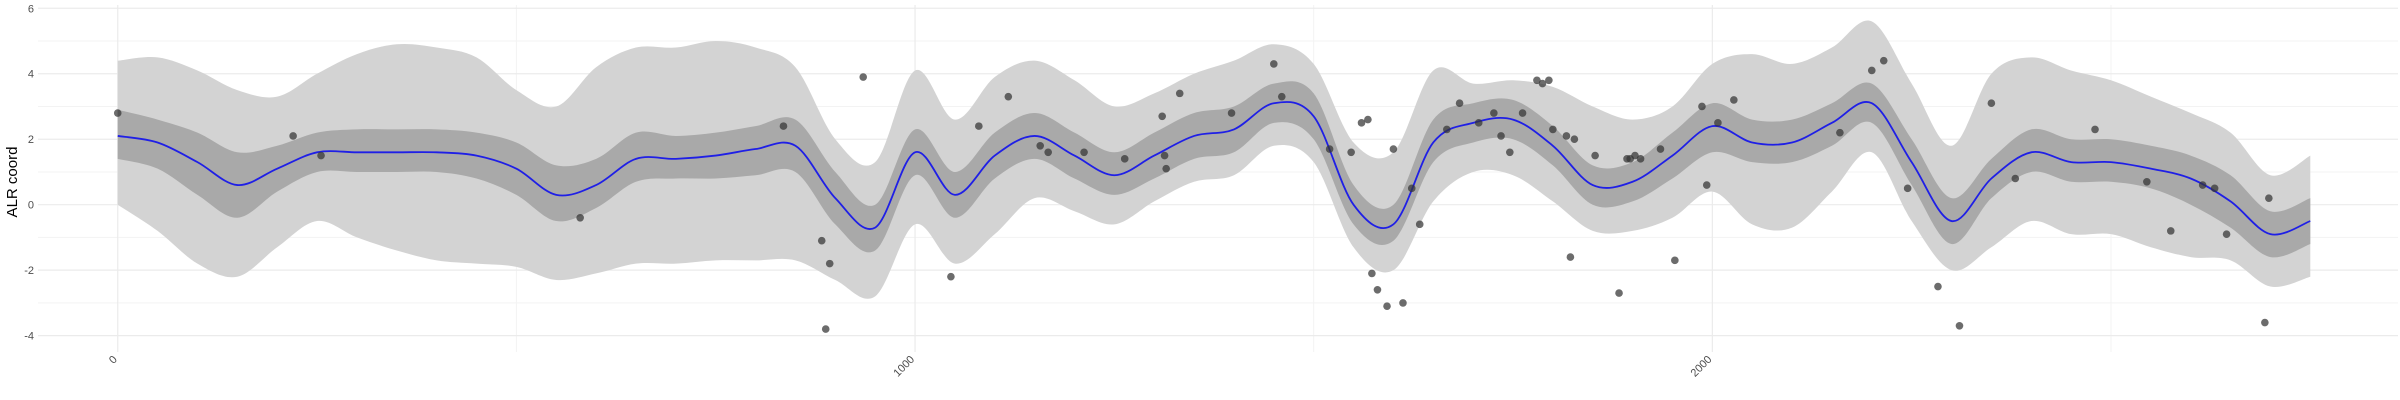 This screenshot has width=2400, height=400. Describe the element at coordinates (31, 140) in the screenshot. I see `y-tick-label: 2` at that location.